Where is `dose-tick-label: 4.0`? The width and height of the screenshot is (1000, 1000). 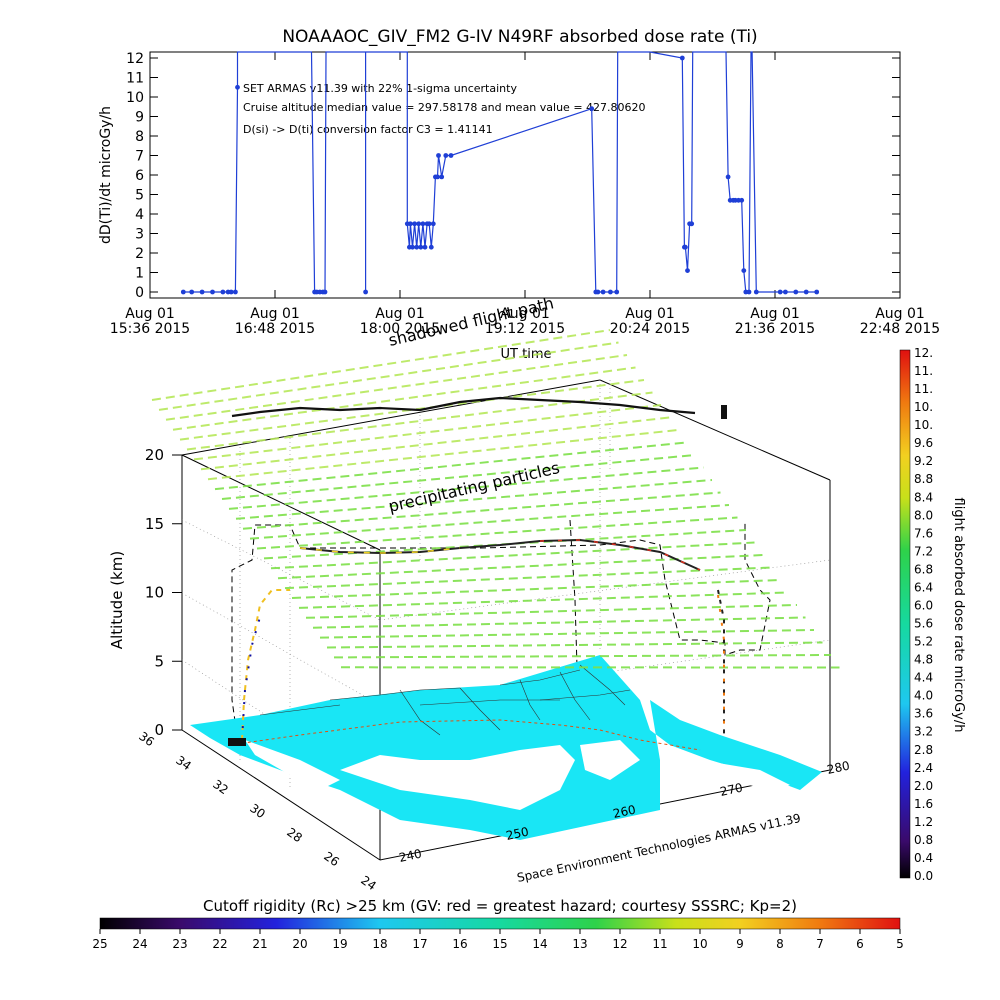
dose-tick-label: 4.0 is located at coordinates (923, 696).